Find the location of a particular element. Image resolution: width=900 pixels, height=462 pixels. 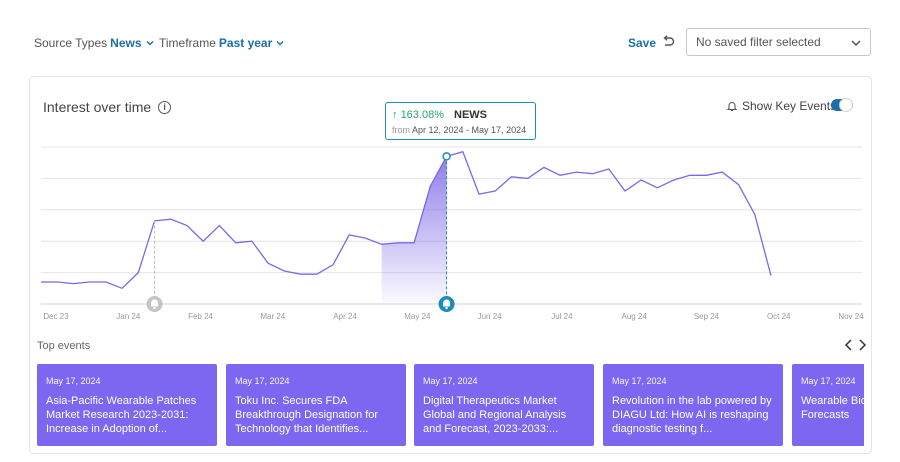

tooltip-range: from Apr 12, 2024 - May 17, 2024 is located at coordinates (459, 130).